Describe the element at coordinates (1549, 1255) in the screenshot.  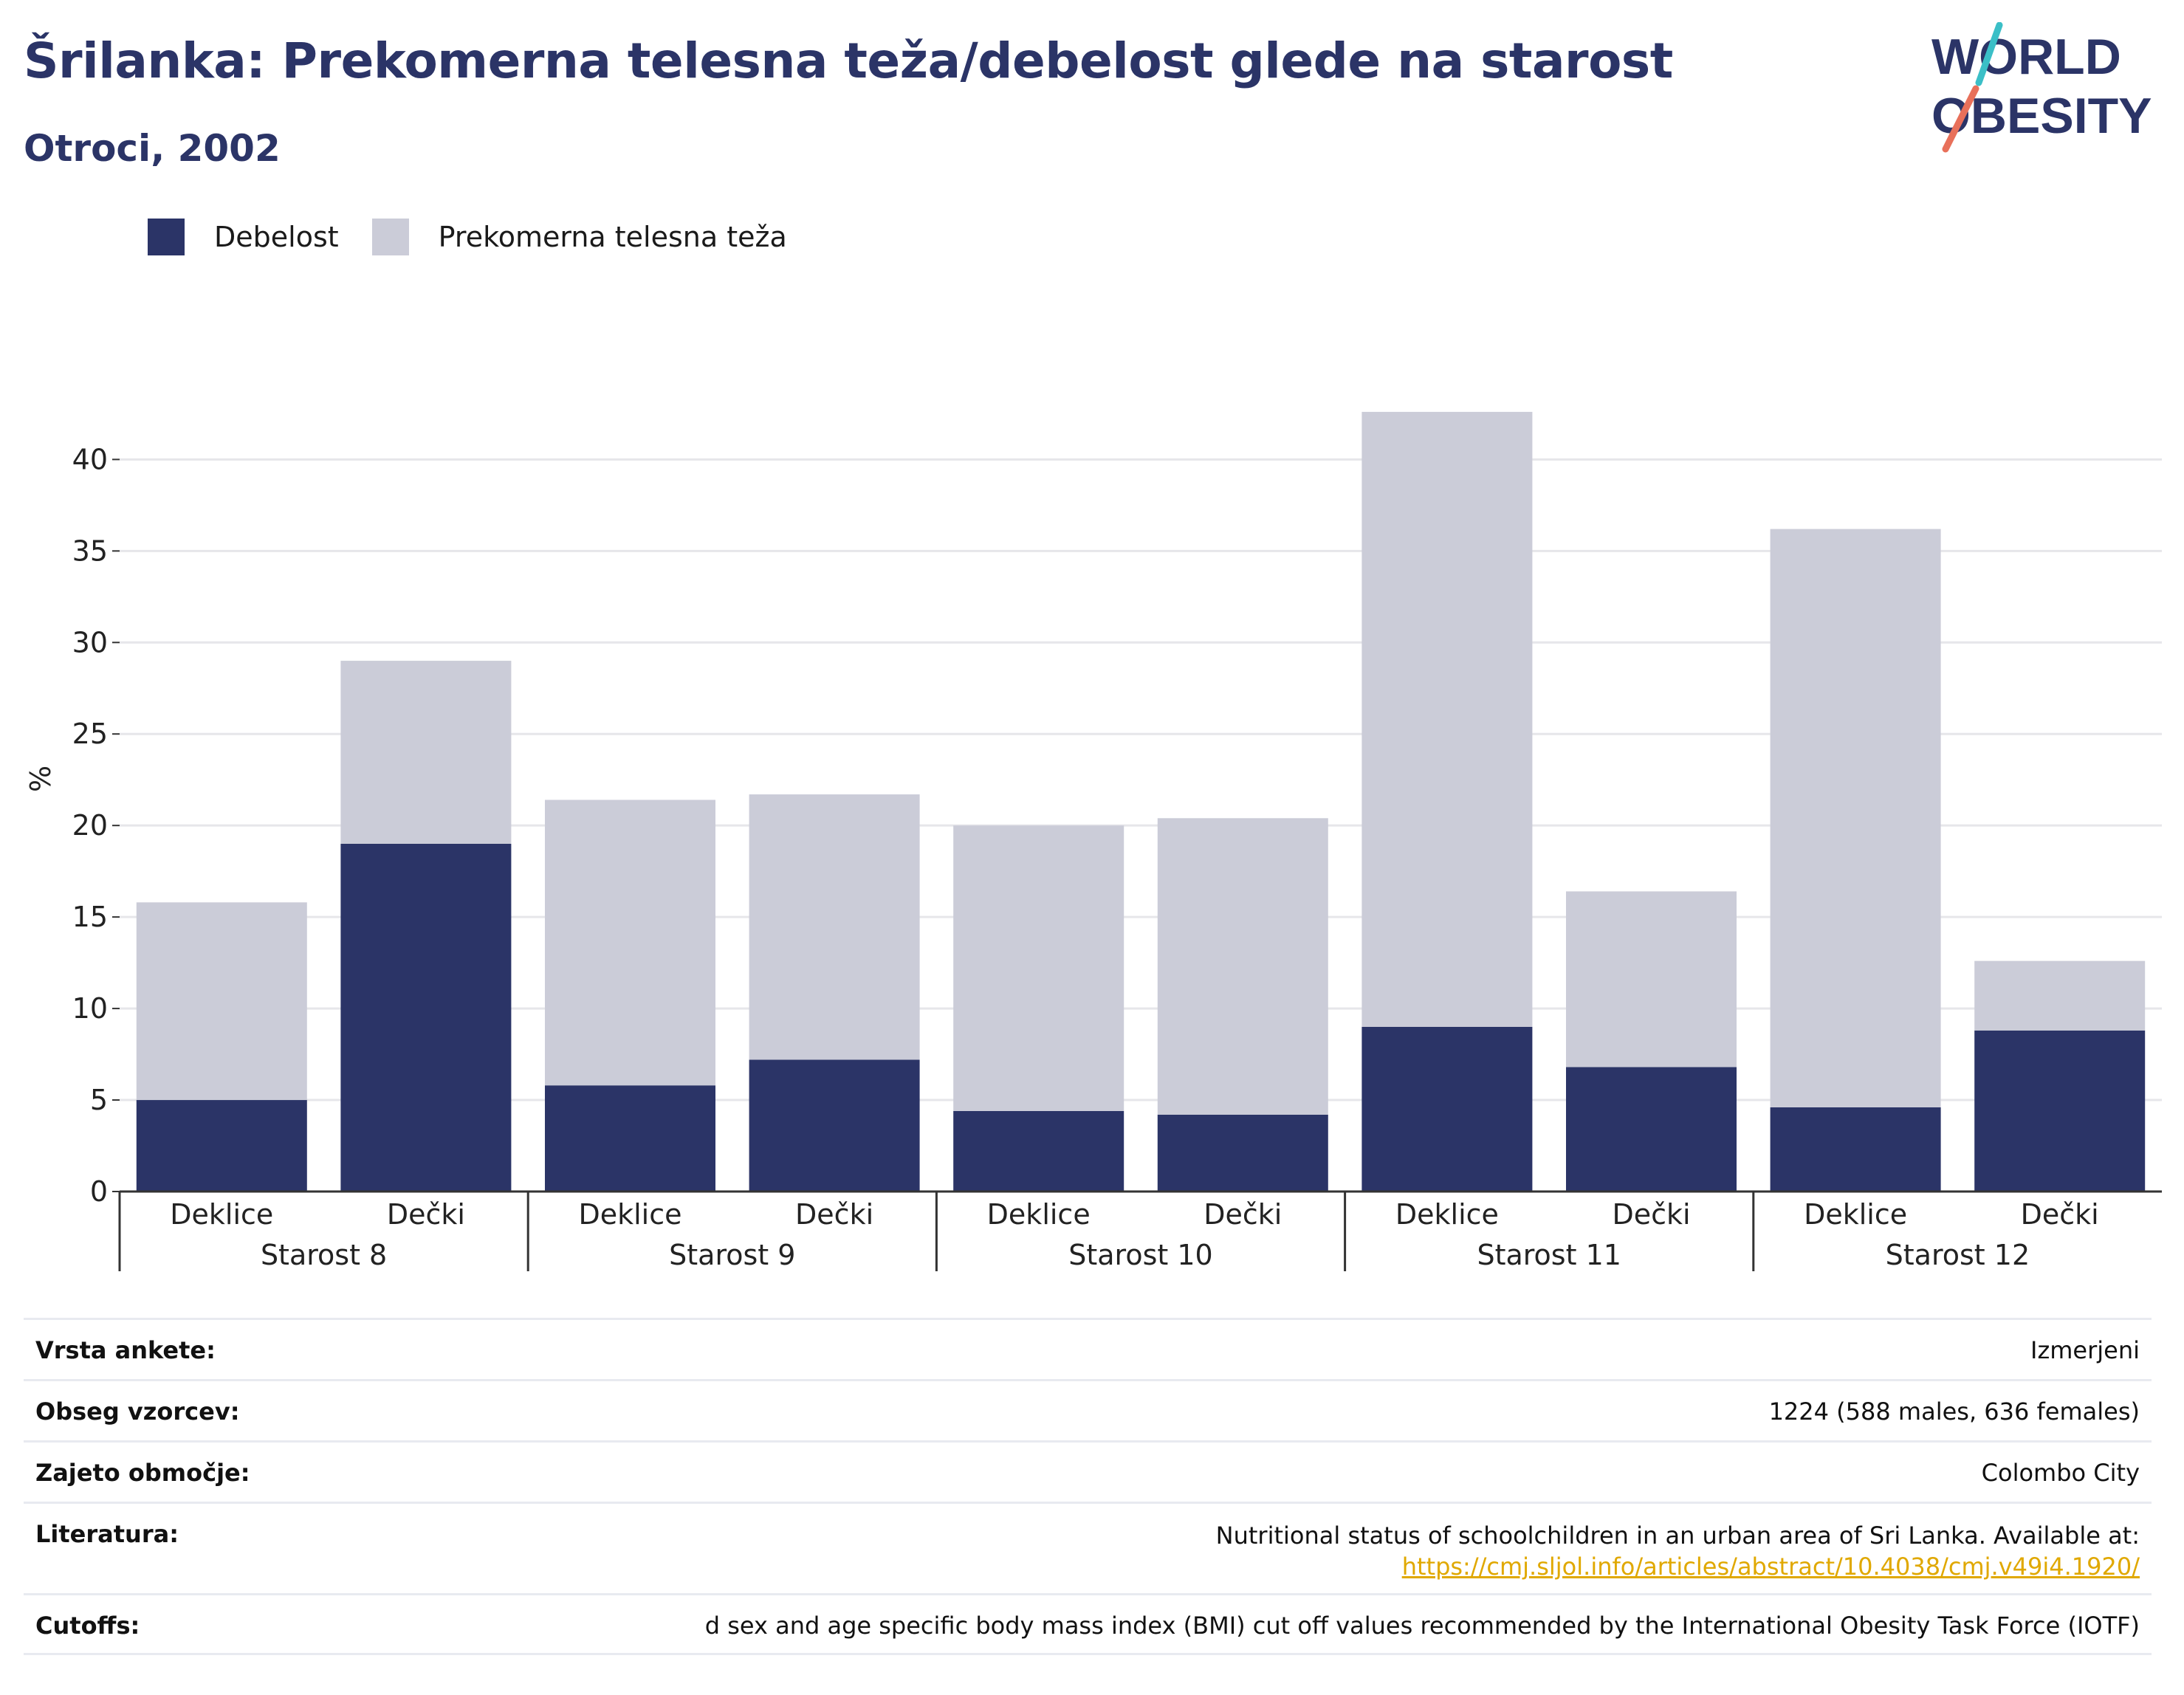
I see `group-label: Starost 11` at that location.